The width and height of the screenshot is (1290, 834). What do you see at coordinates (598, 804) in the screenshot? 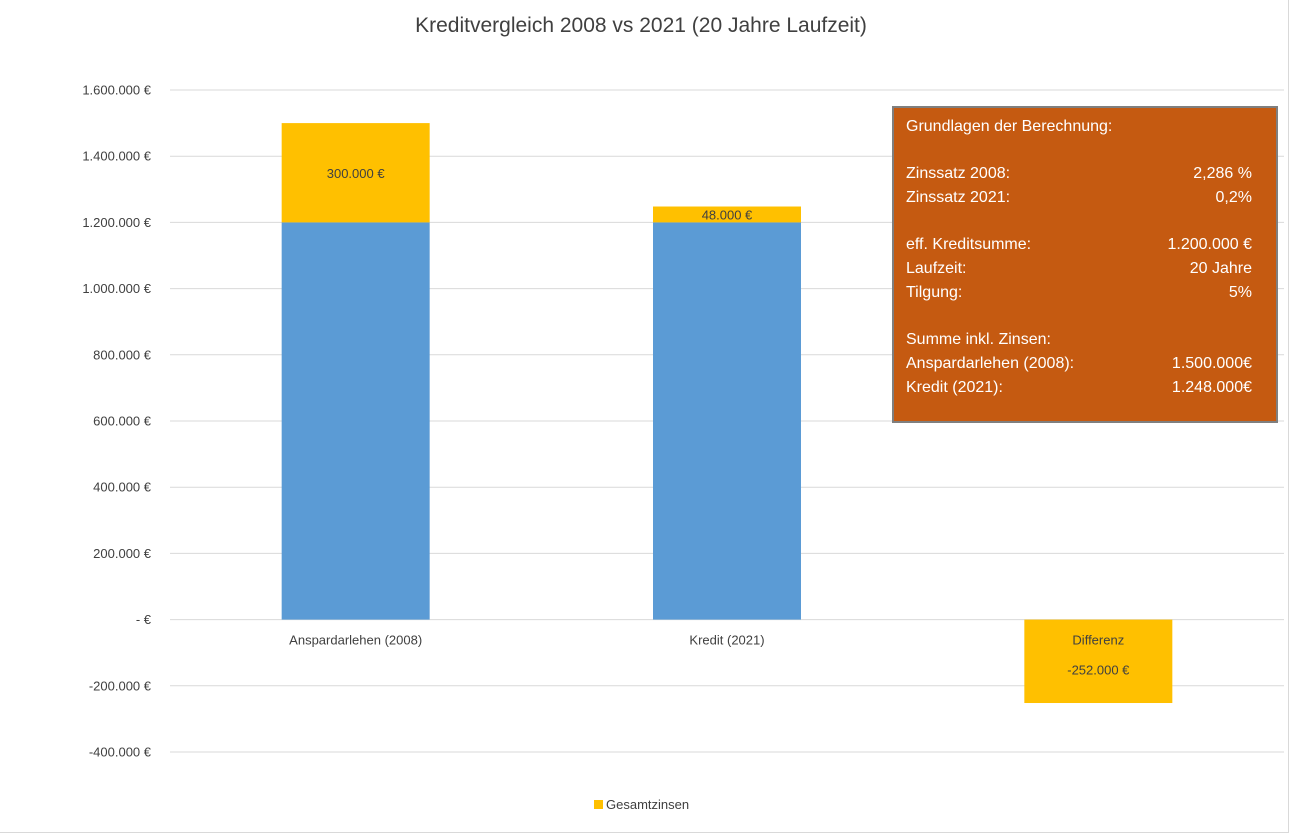
I see `legend-swatch-gesamtzinsen` at bounding box center [598, 804].